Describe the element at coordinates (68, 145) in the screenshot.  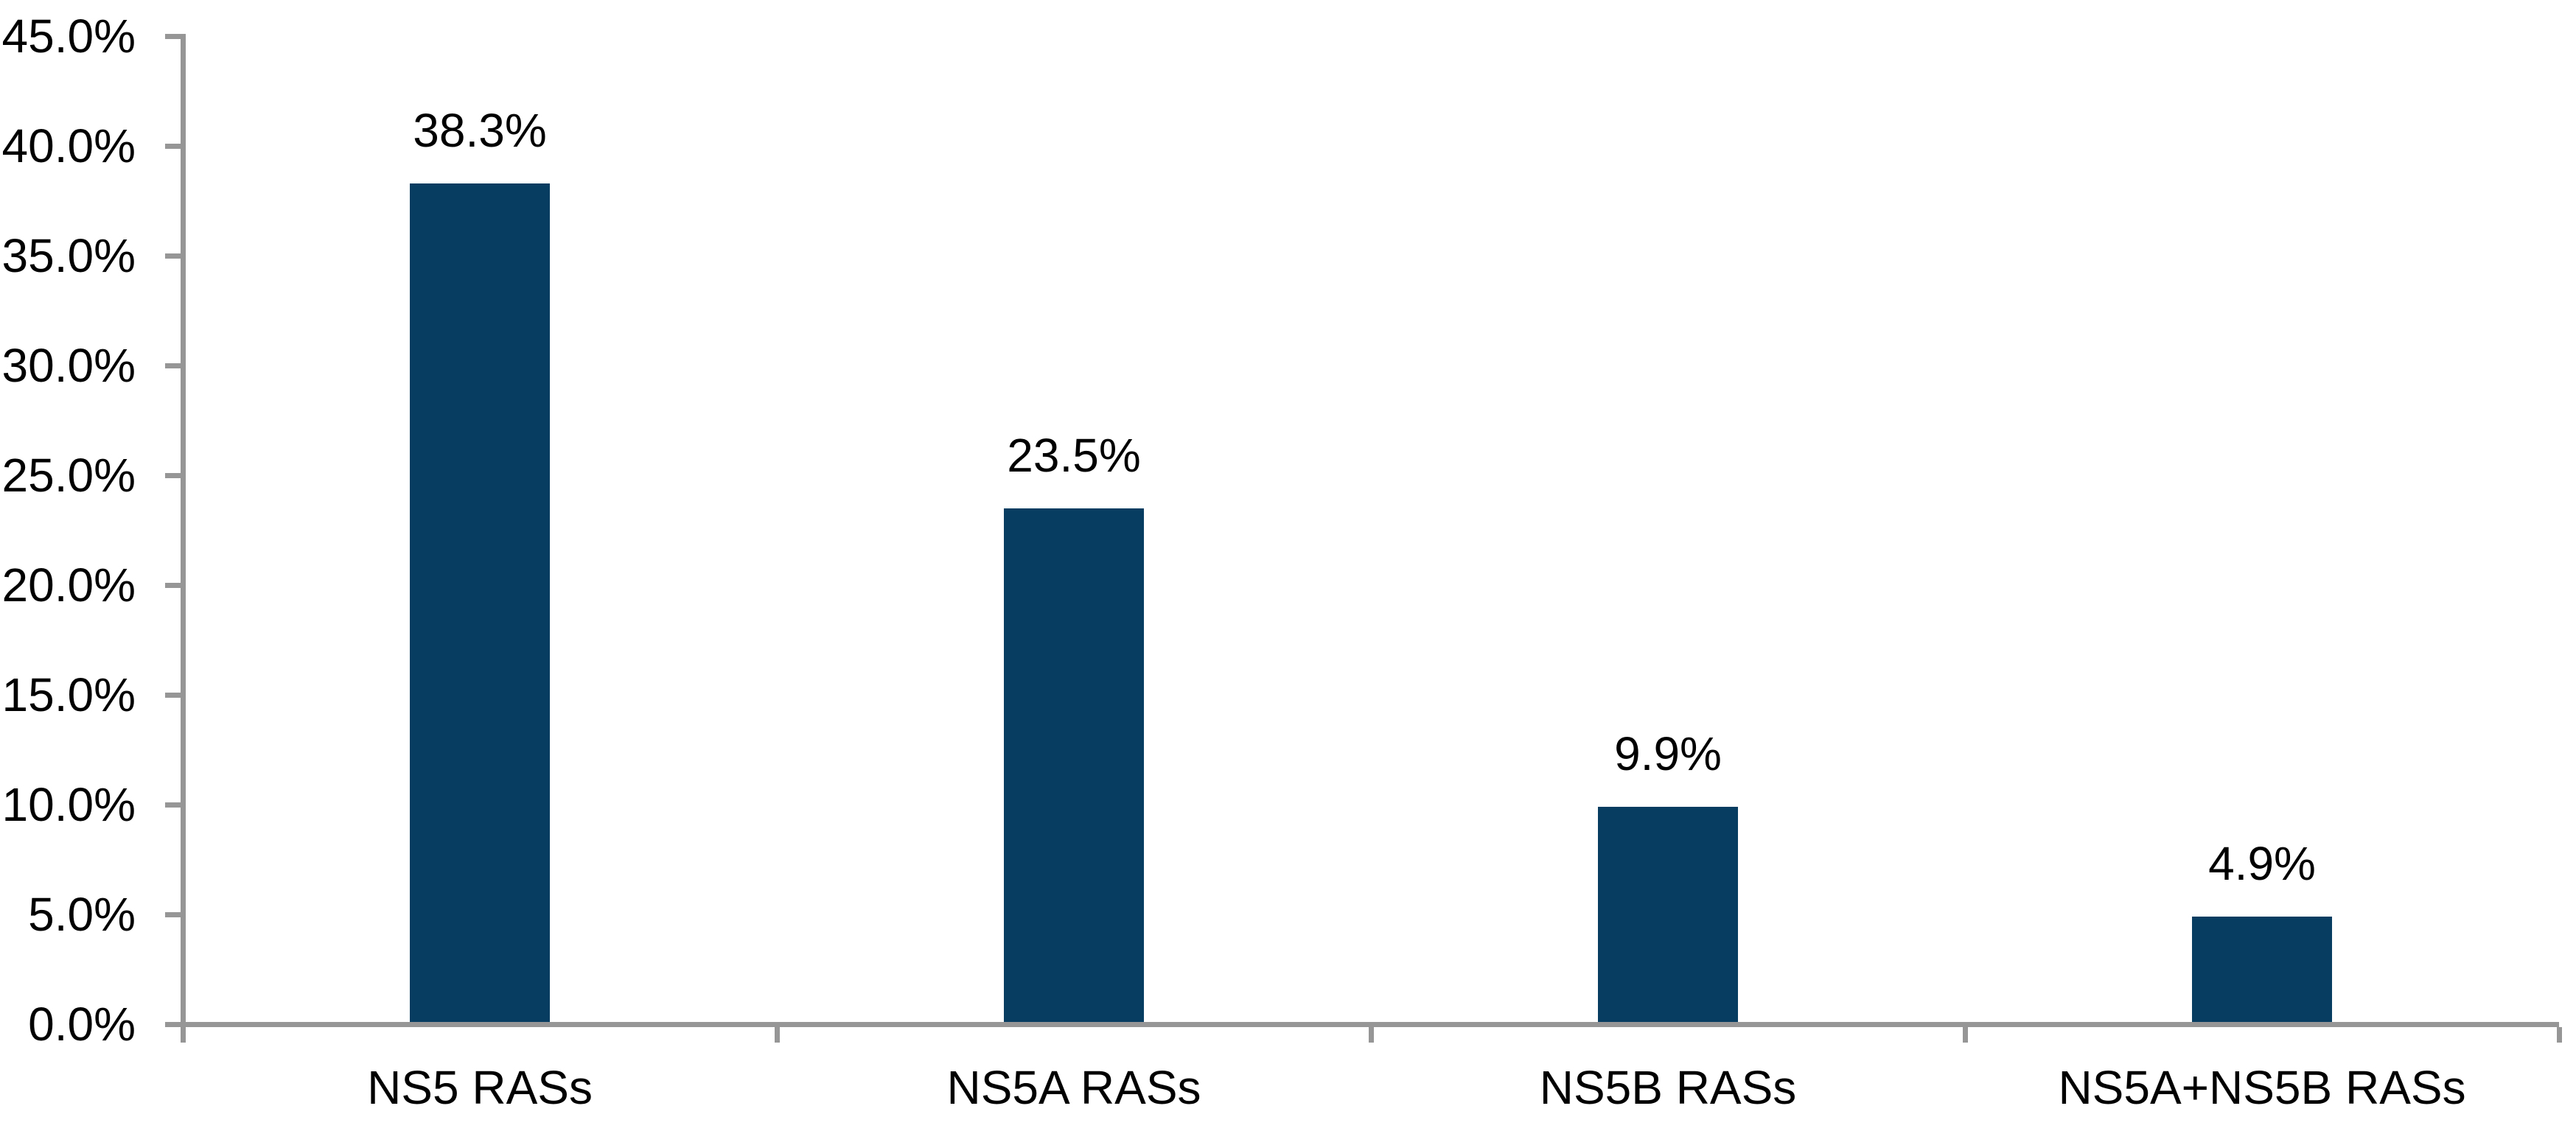
I see `y-axis-tick-label: 40.0%` at that location.